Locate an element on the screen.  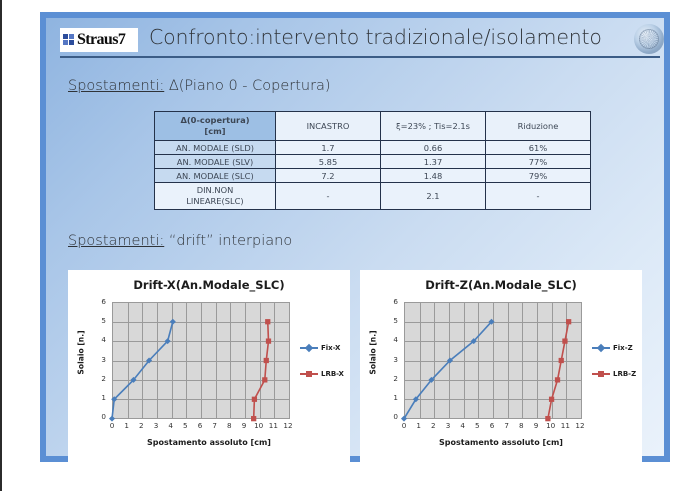
table-row: AN. MODALE (SLV) 5.85 1.37 77% is located at coordinates (372, 161).